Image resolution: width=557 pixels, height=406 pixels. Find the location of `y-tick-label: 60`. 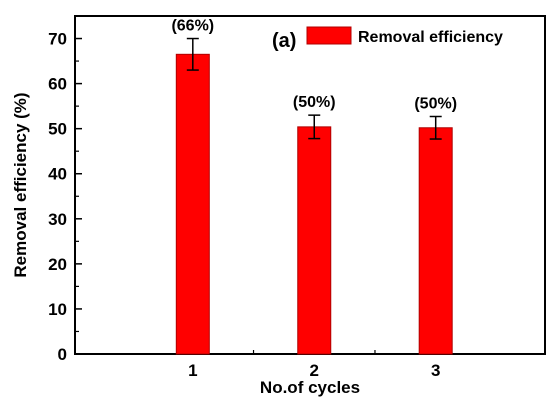

y-tick-label: 60 is located at coordinates (57, 84).